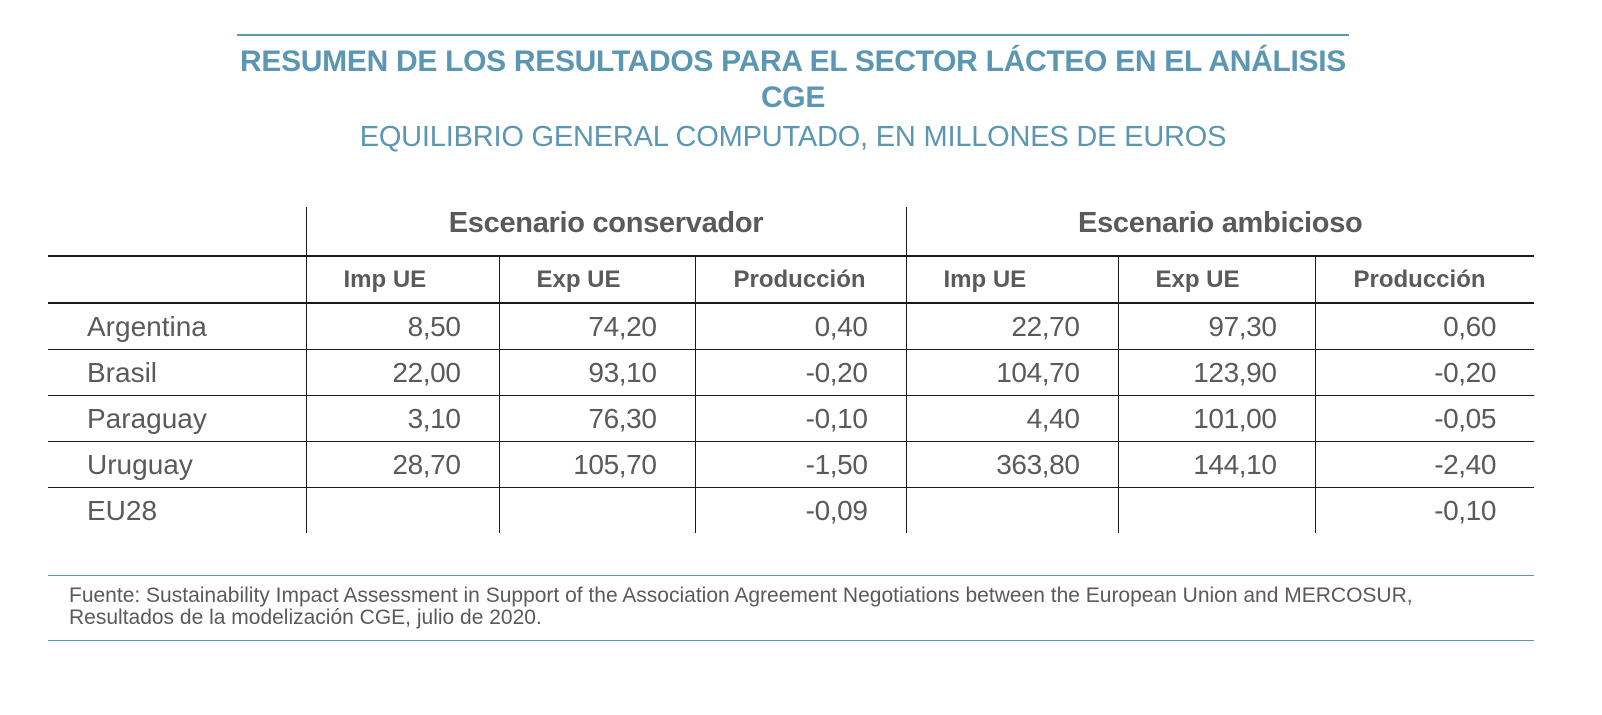  Describe the element at coordinates (1424, 280) in the screenshot. I see `col-header-produccion-ambitious: Producción` at that location.